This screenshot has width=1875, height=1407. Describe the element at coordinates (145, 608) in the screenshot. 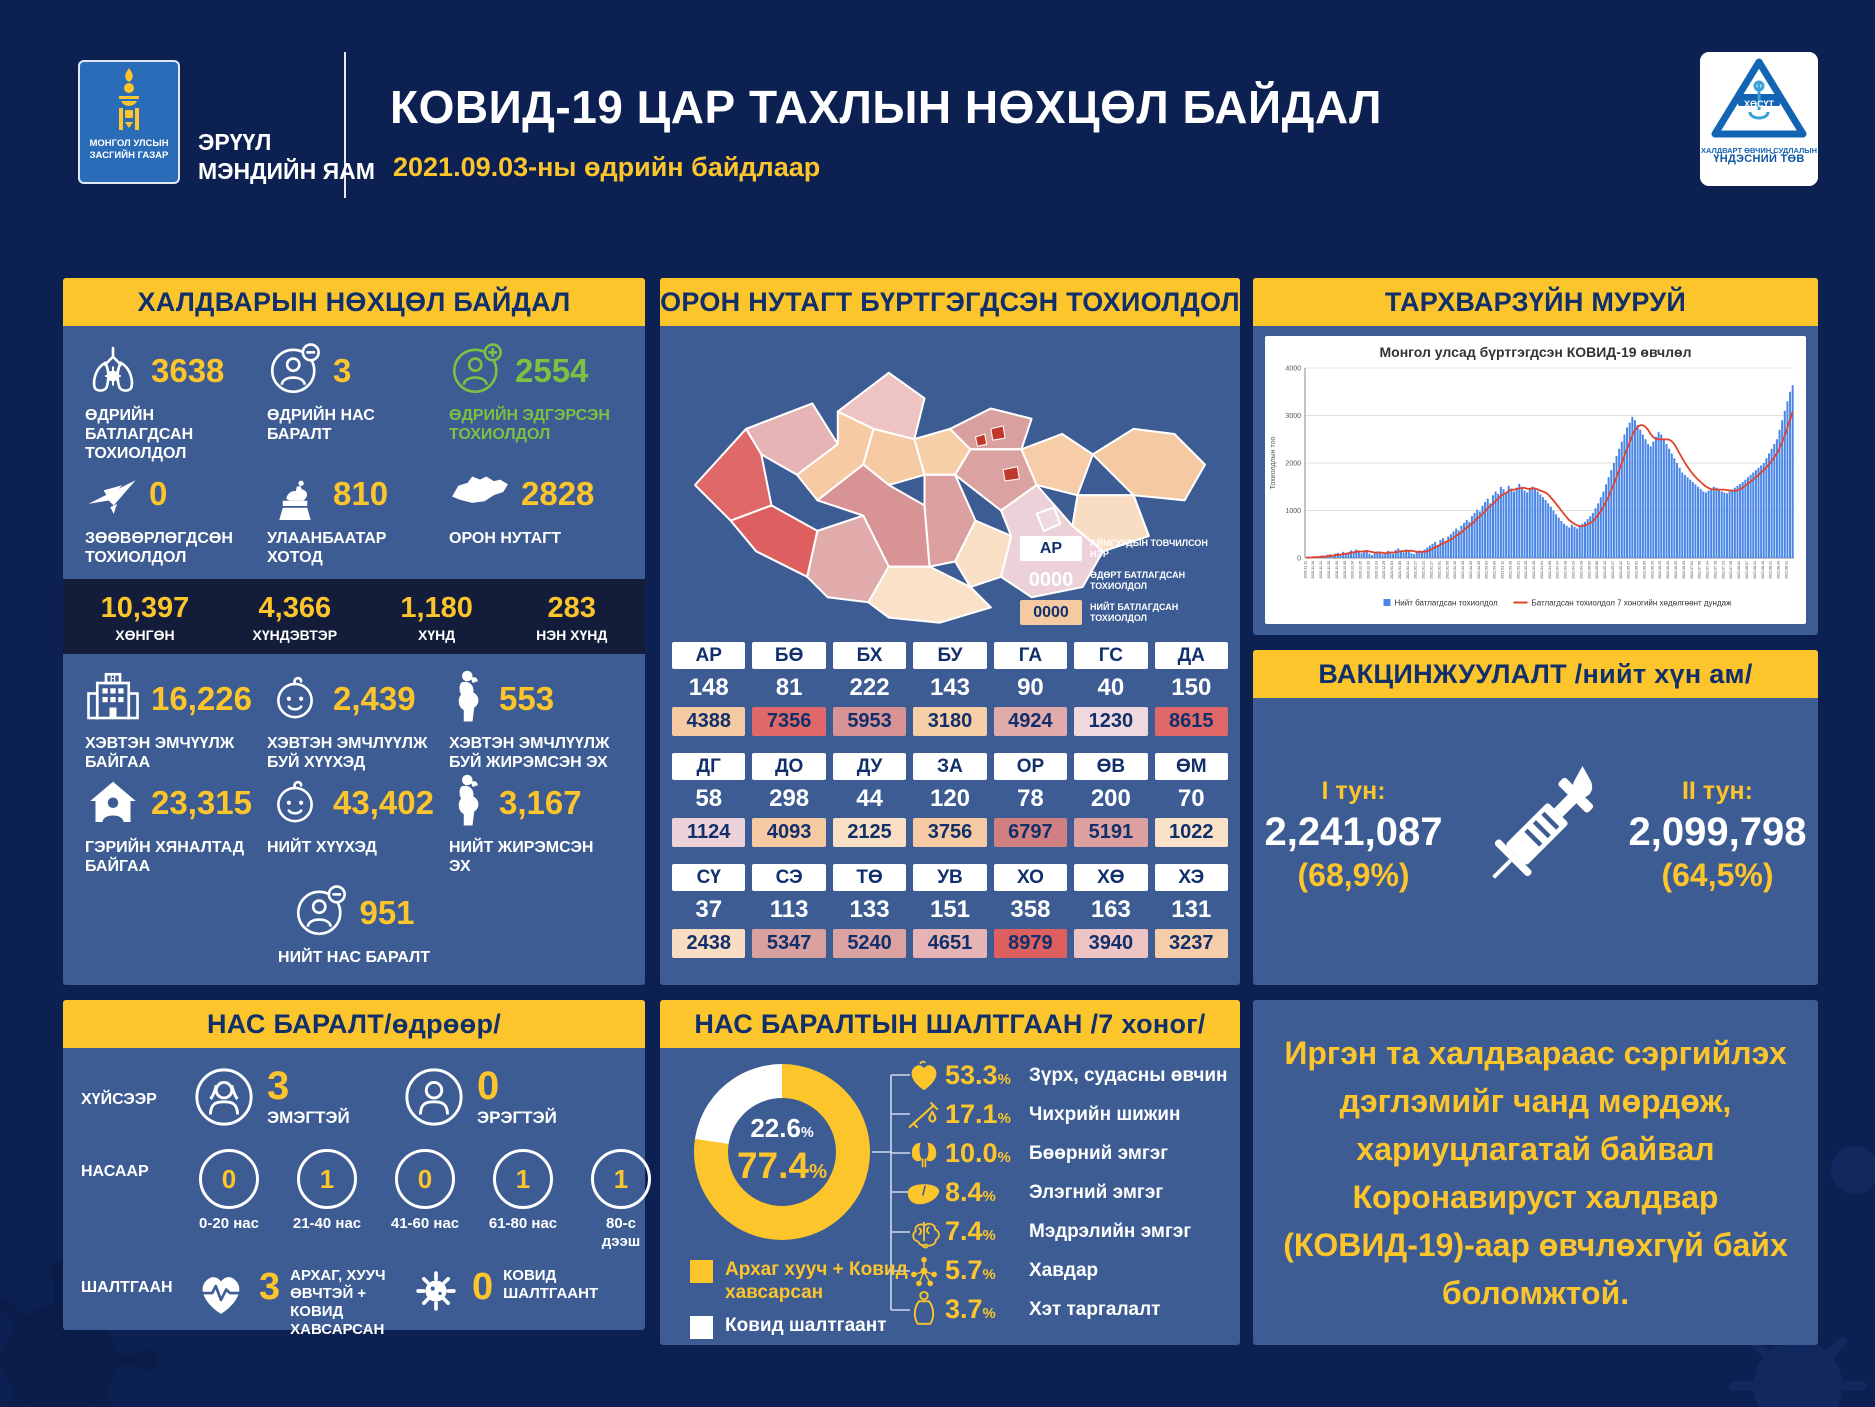

I see `severity-value: 10,397` at that location.